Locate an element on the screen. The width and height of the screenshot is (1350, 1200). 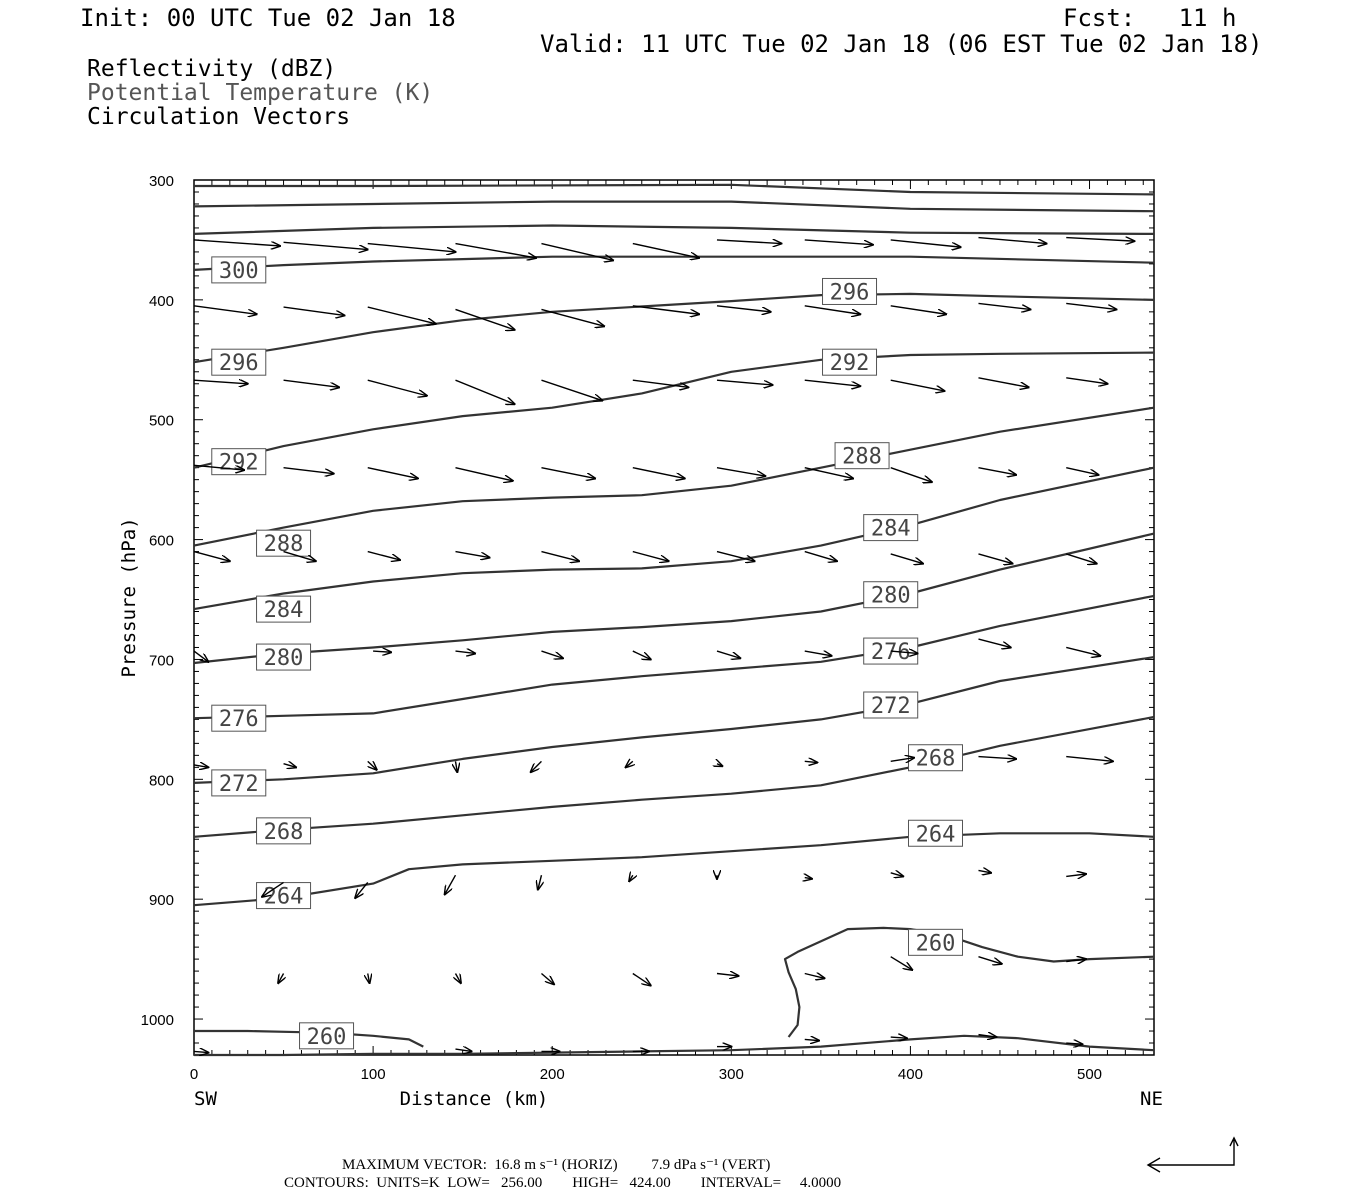
contour-label-300: 300 is located at coordinates (239, 271).